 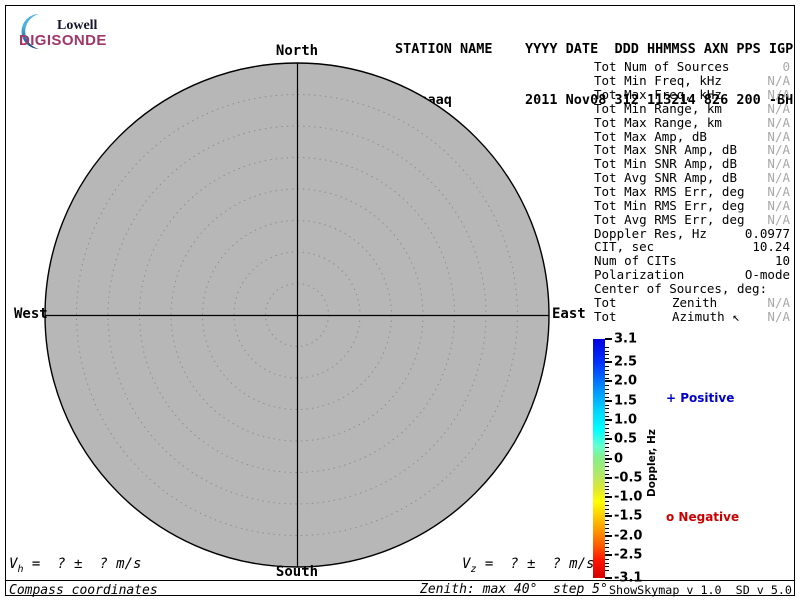 I want to click on stats-row: Tot Avg RMS Err, deg N/A, so click(x=692, y=219).